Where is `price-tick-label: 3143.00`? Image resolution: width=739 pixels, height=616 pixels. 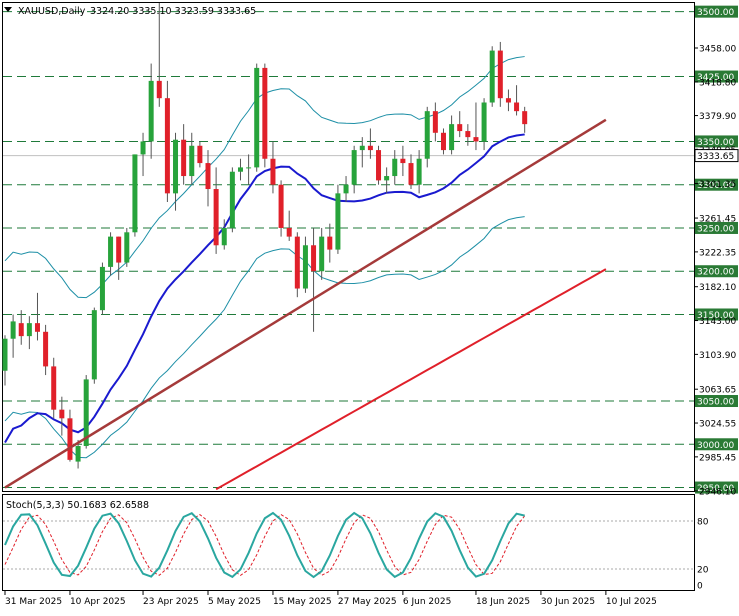
price-tick-label: 3143.00 is located at coordinates (717, 322).